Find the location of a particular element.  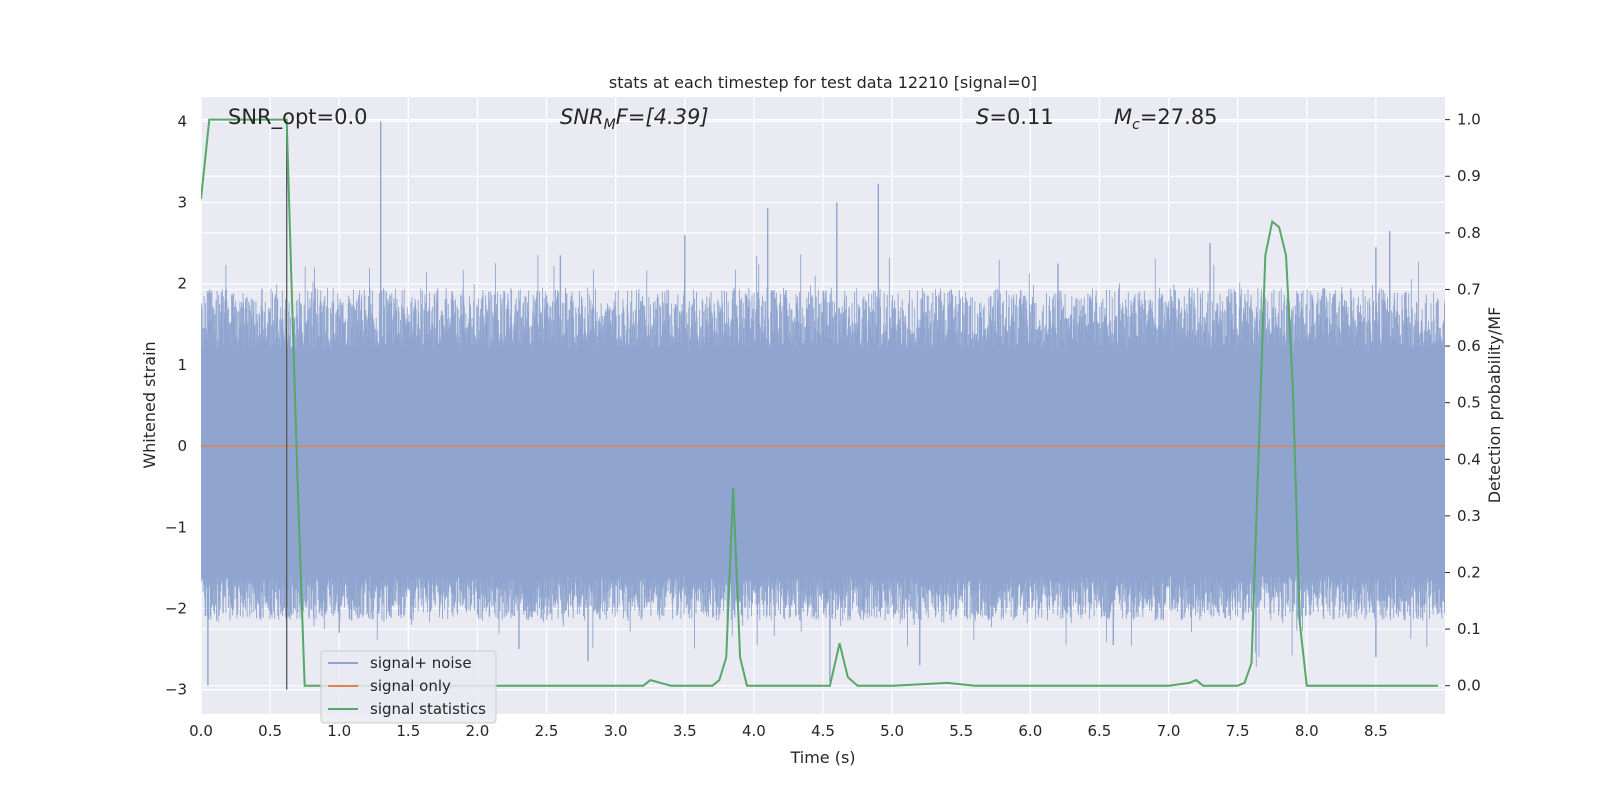

x-tick-label: 0.0 is located at coordinates (201, 731).